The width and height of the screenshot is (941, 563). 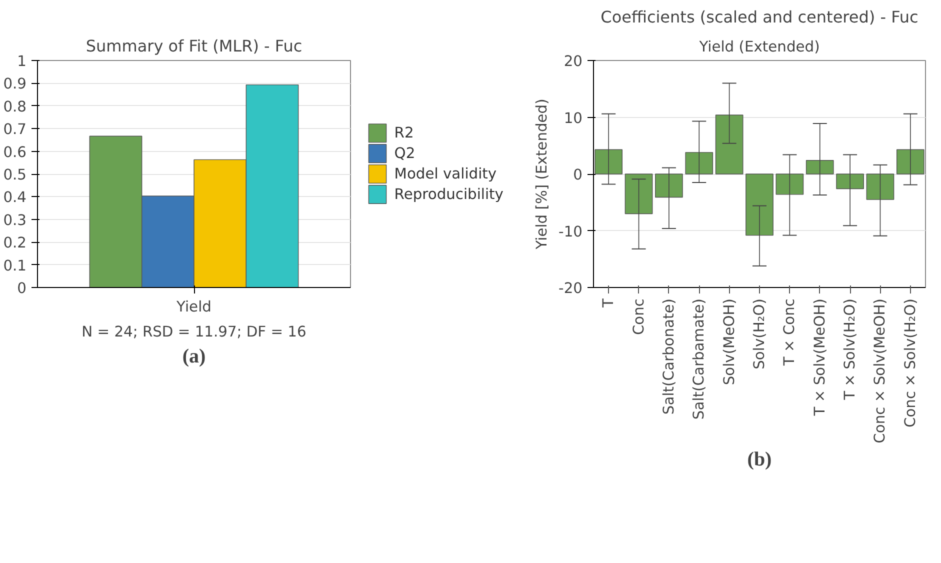 What do you see at coordinates (449, 194) in the screenshot?
I see `legend-label: Reproducibility` at bounding box center [449, 194].